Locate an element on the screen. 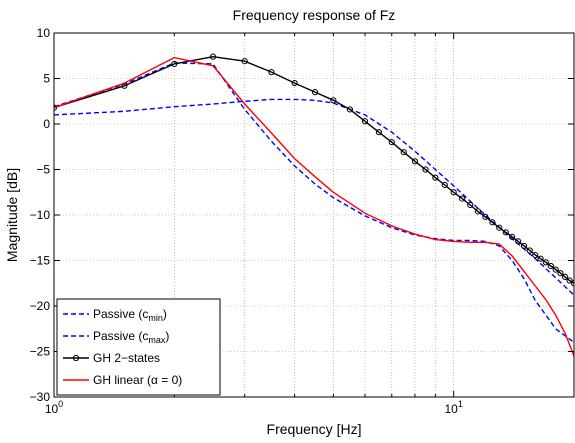 The height and width of the screenshot is (443, 575). legend-label-2: Passive (cmax) is located at coordinates (131, 337).